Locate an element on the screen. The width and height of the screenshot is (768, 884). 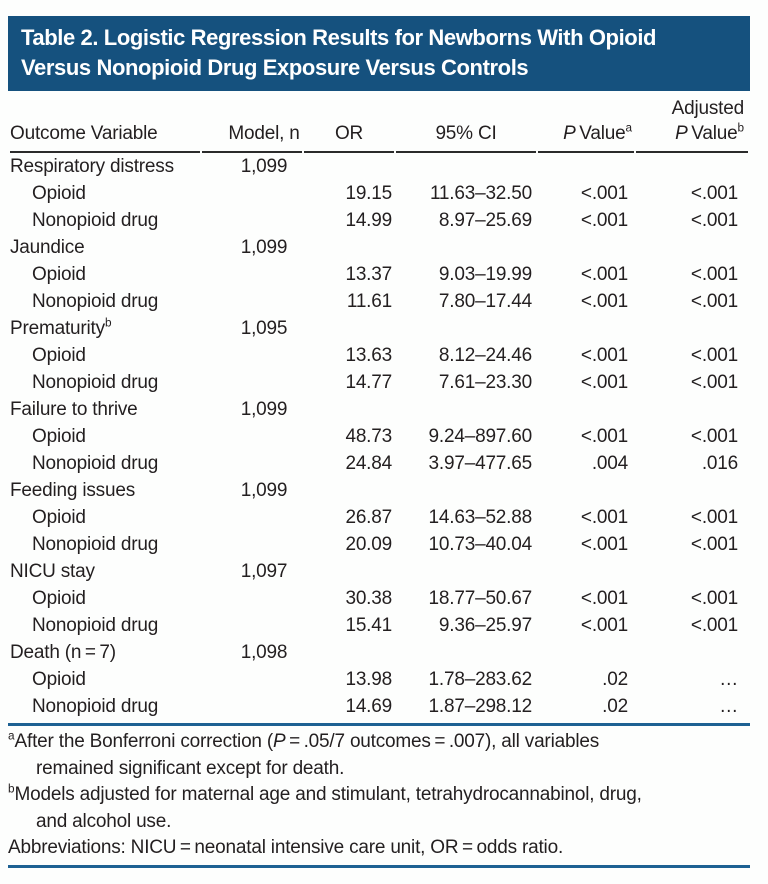
cell-text: Failure to thrive is located at coordinates (74, 409).